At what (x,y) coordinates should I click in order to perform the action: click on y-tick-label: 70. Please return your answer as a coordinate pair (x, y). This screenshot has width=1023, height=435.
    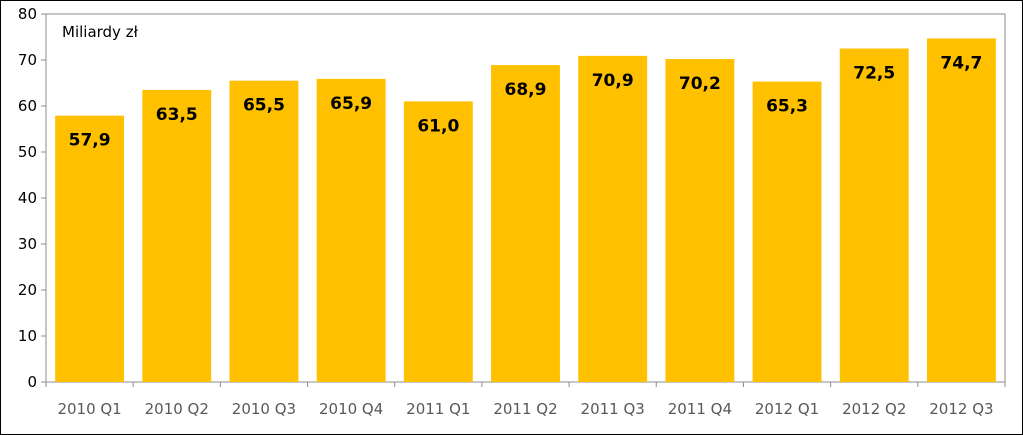
    Looking at the image, I should click on (27, 60).